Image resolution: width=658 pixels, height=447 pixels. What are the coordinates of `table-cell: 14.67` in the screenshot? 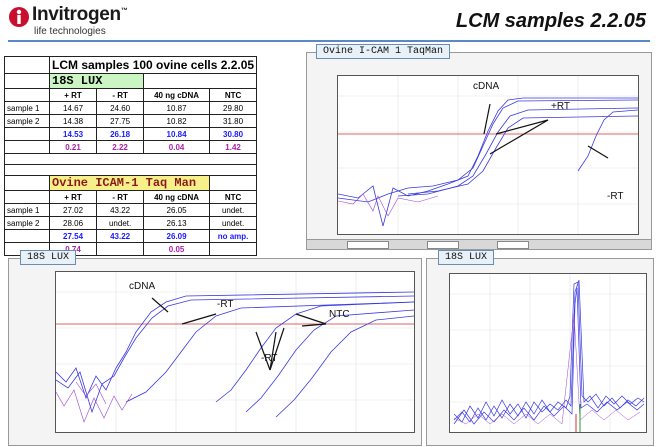 It's located at (73, 108).